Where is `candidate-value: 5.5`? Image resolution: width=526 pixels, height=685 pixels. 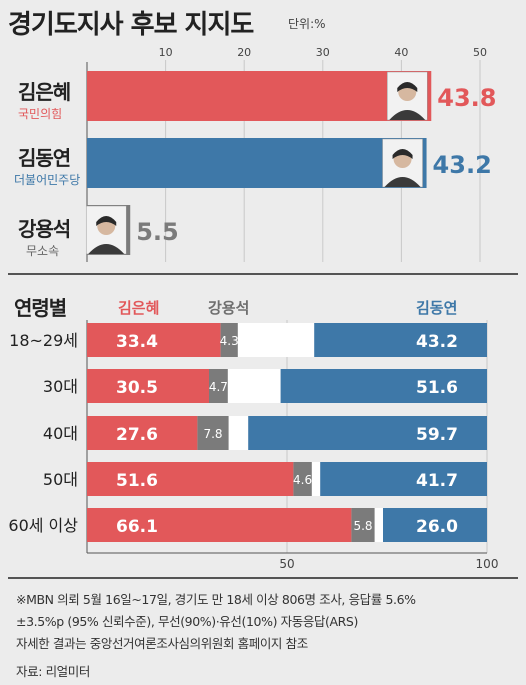
candidate-value: 5.5 is located at coordinates (157, 232).